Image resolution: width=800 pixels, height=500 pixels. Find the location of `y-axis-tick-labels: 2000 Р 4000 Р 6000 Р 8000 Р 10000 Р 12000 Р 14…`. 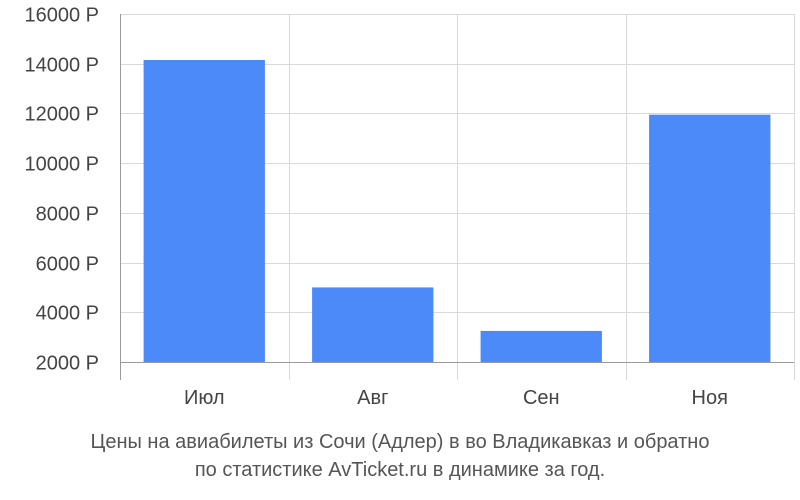

y-axis-tick-labels: 2000 Р 4000 Р 6000 Р 8000 Р 10000 Р 12000 Р 14… is located at coordinates (61, 190).